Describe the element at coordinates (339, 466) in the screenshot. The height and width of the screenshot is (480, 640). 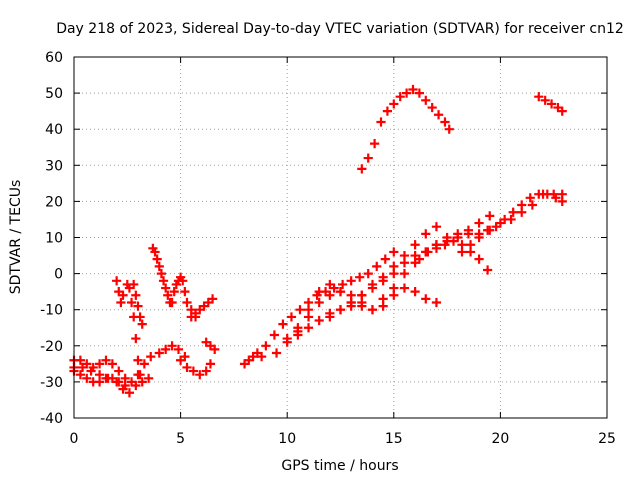
I see `x-axis-label: GPS time / hours` at that location.